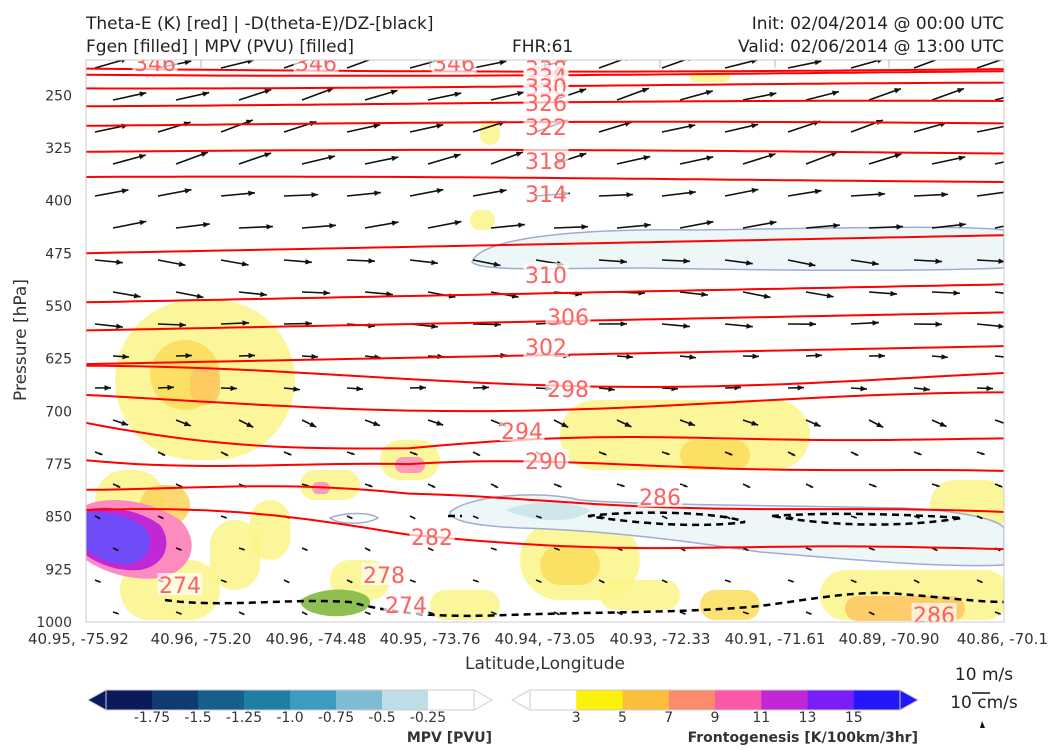 The width and height of the screenshot is (1050, 750). Describe the element at coordinates (854, 718) in the screenshot. I see `colorbar-tick: 15` at that location.